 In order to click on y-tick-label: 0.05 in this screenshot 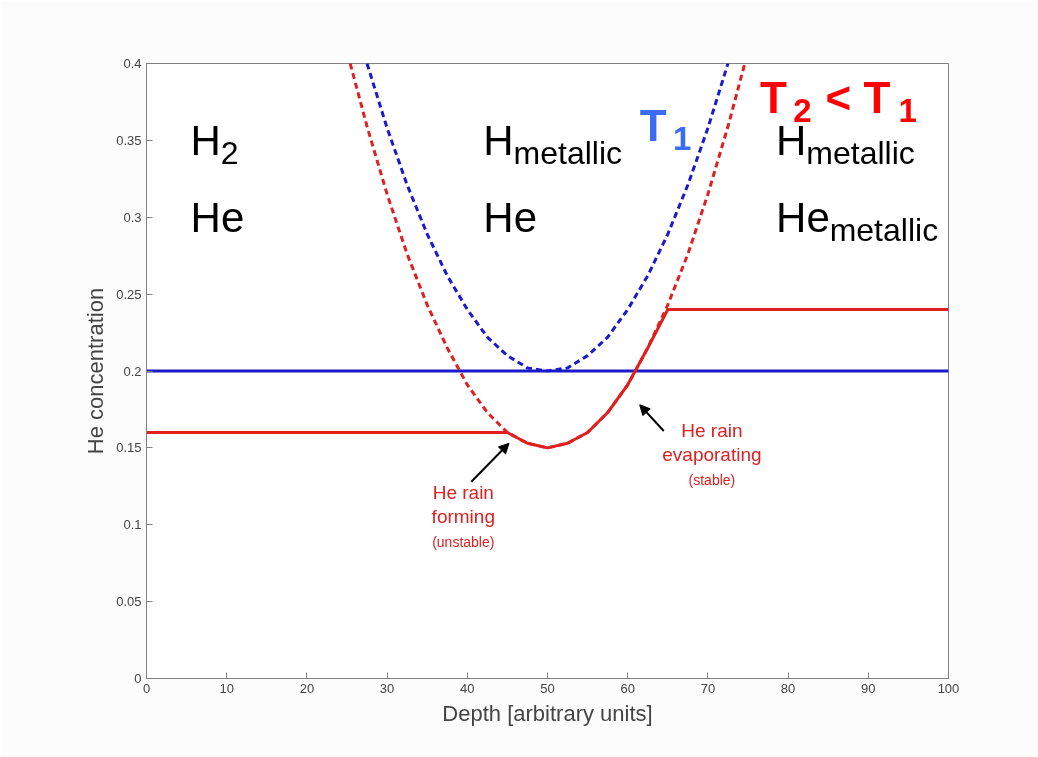, I will do `click(129, 602)`.